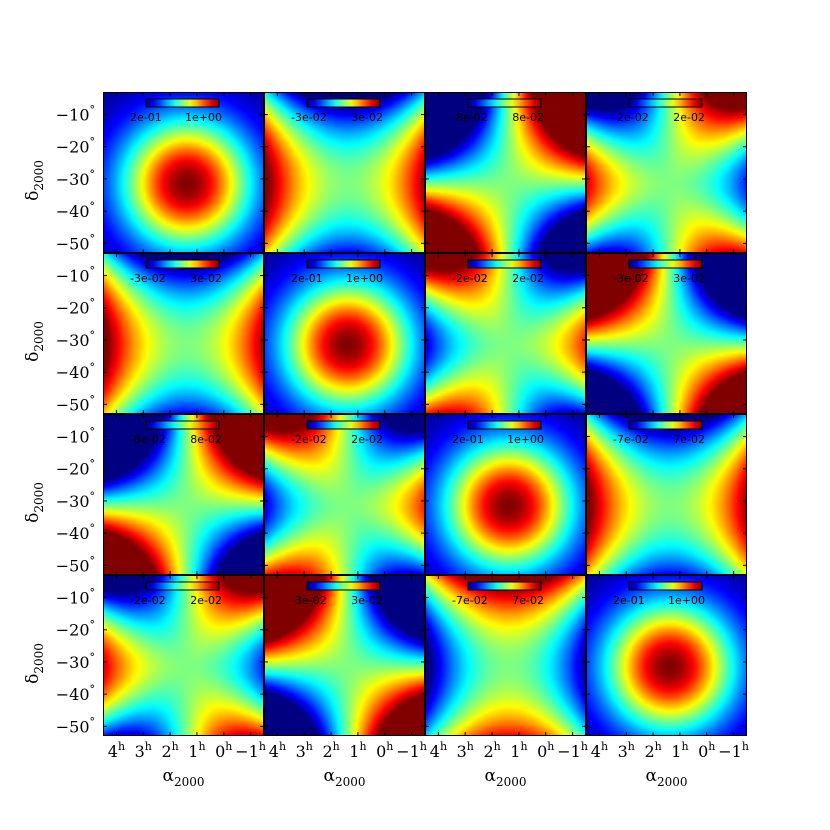  I want to click on panel-r3-c1: -3e-02 3e-02, so click(344, 655).